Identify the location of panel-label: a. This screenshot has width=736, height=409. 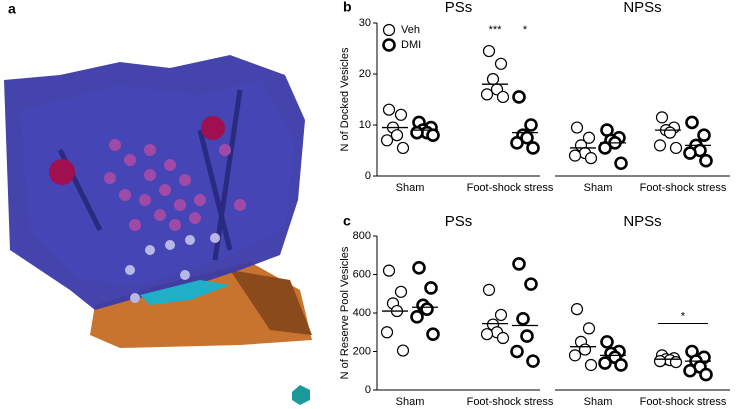
(12, 9).